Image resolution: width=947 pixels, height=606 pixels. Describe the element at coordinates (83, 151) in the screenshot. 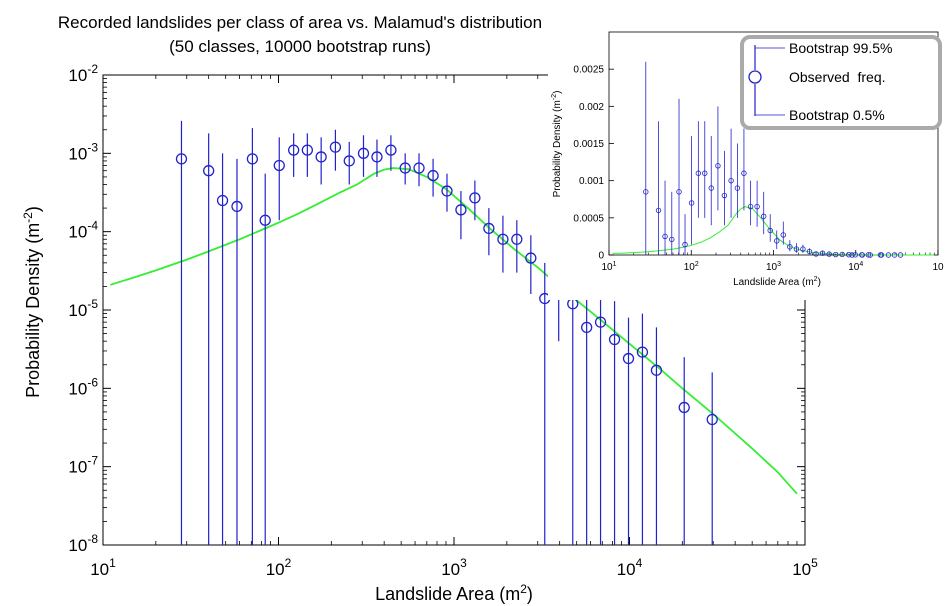

I see `y-tick-label: 10⁻³` at that location.